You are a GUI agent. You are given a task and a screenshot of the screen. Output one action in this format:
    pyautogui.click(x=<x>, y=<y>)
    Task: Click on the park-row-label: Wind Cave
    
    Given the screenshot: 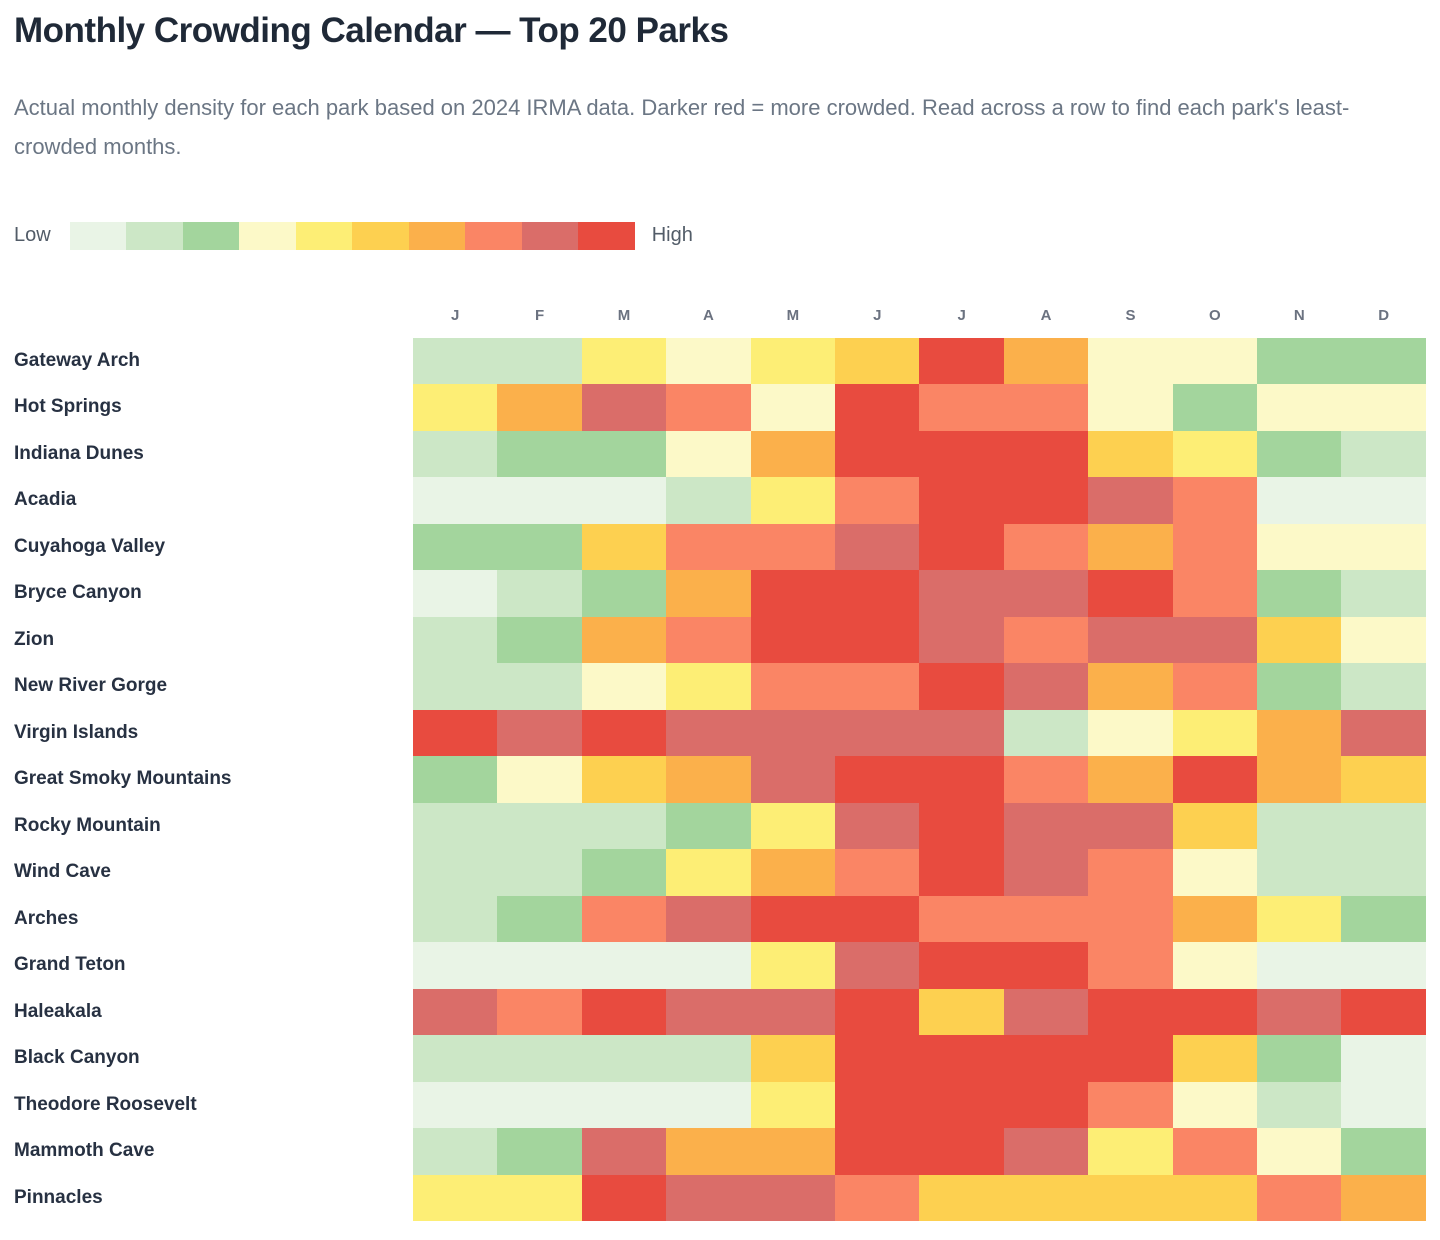 What is the action you would take?
    pyautogui.click(x=62, y=872)
    